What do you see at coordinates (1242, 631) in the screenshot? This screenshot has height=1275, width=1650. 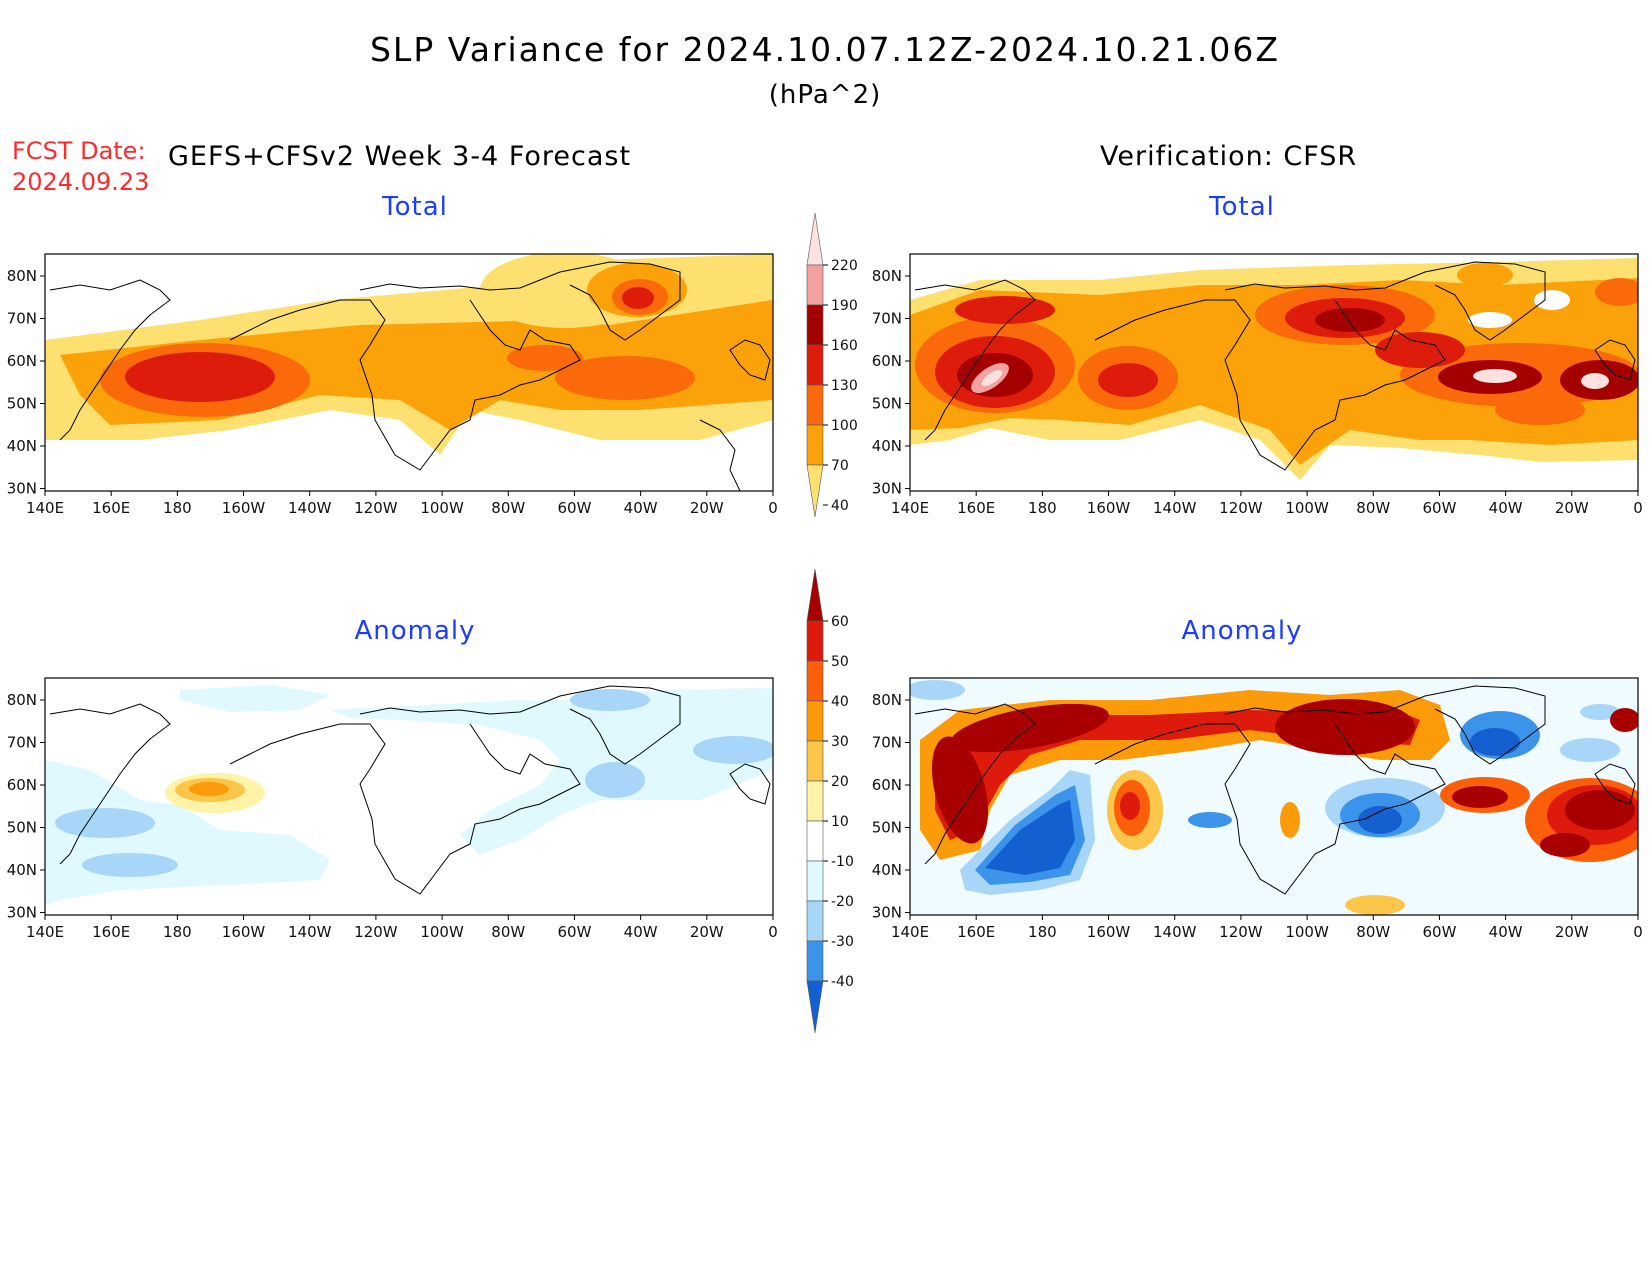 I see `verif-anomaly-title: Anomaly` at bounding box center [1242, 631].